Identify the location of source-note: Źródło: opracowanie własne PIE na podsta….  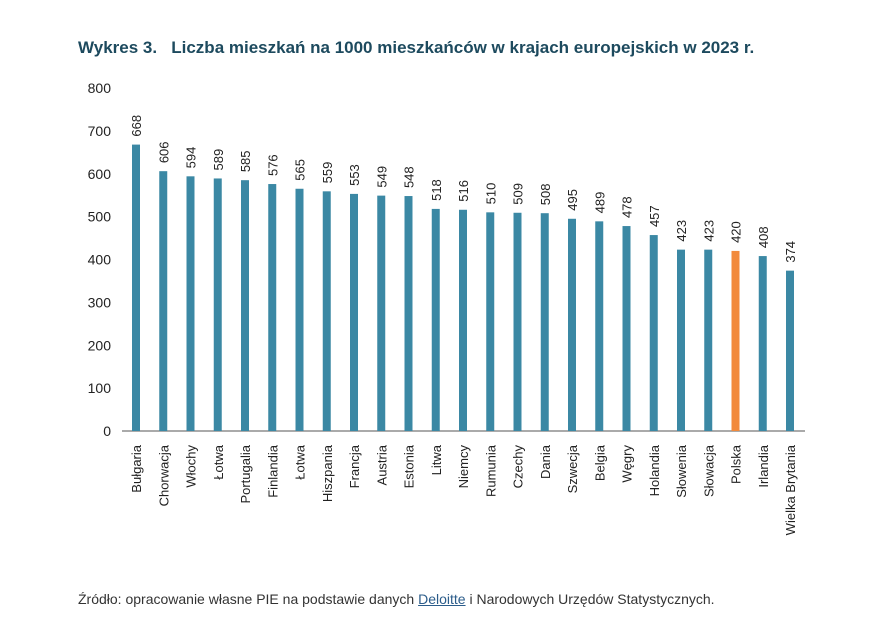
(396, 599).